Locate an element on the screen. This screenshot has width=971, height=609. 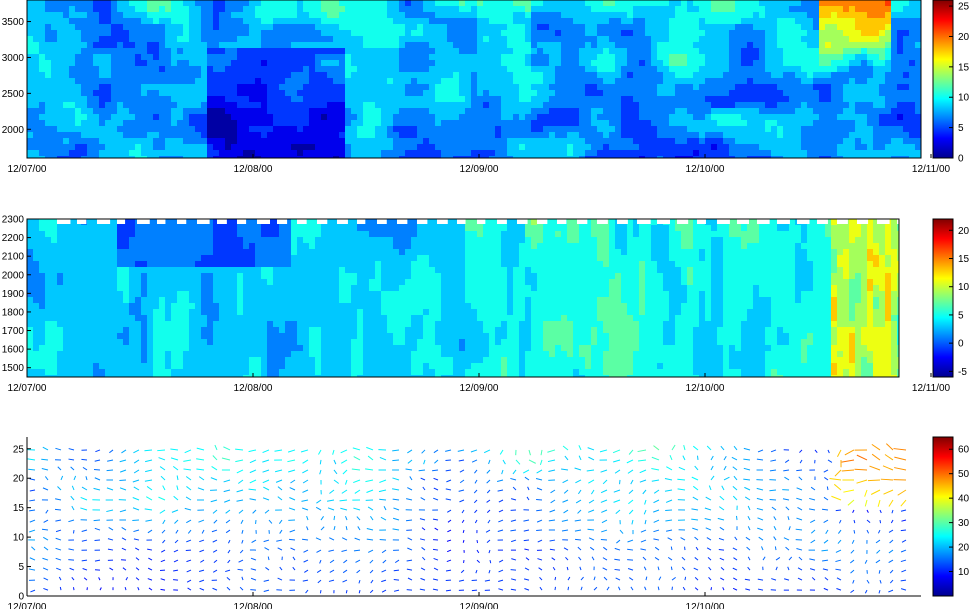
panel-1-colorbar-label: 5 is located at coordinates (961, 128).